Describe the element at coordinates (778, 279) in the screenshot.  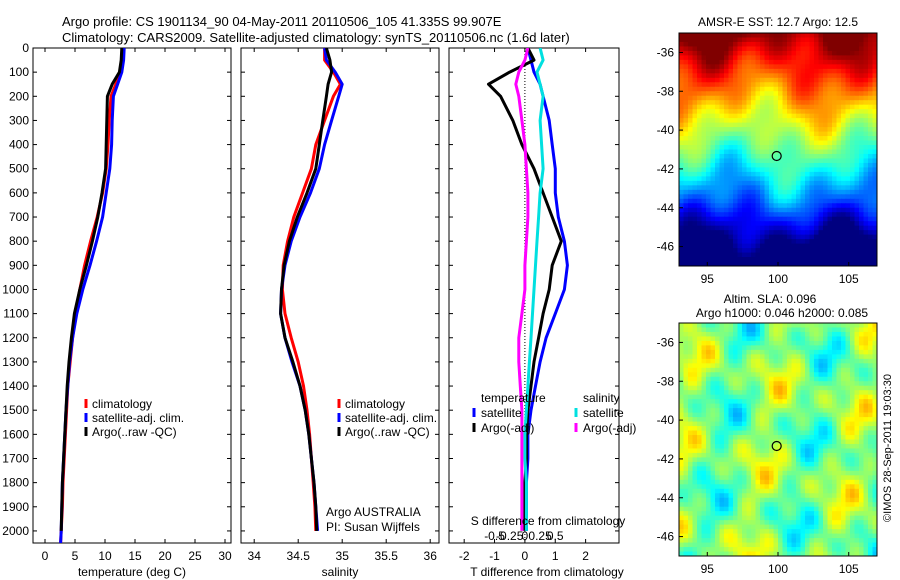
I see `map-x-tick-label: 100` at that location.